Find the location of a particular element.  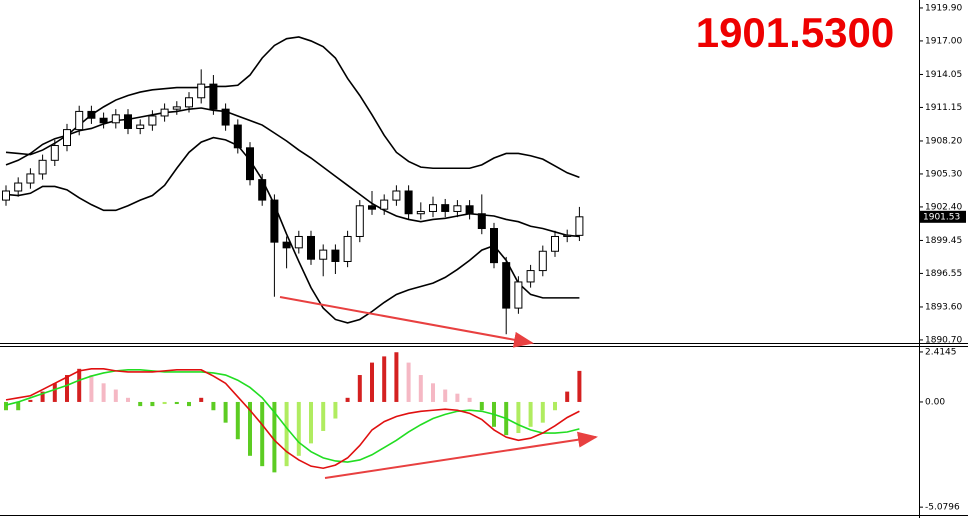

y-tick-label: 1902.40 is located at coordinates (943, 207).